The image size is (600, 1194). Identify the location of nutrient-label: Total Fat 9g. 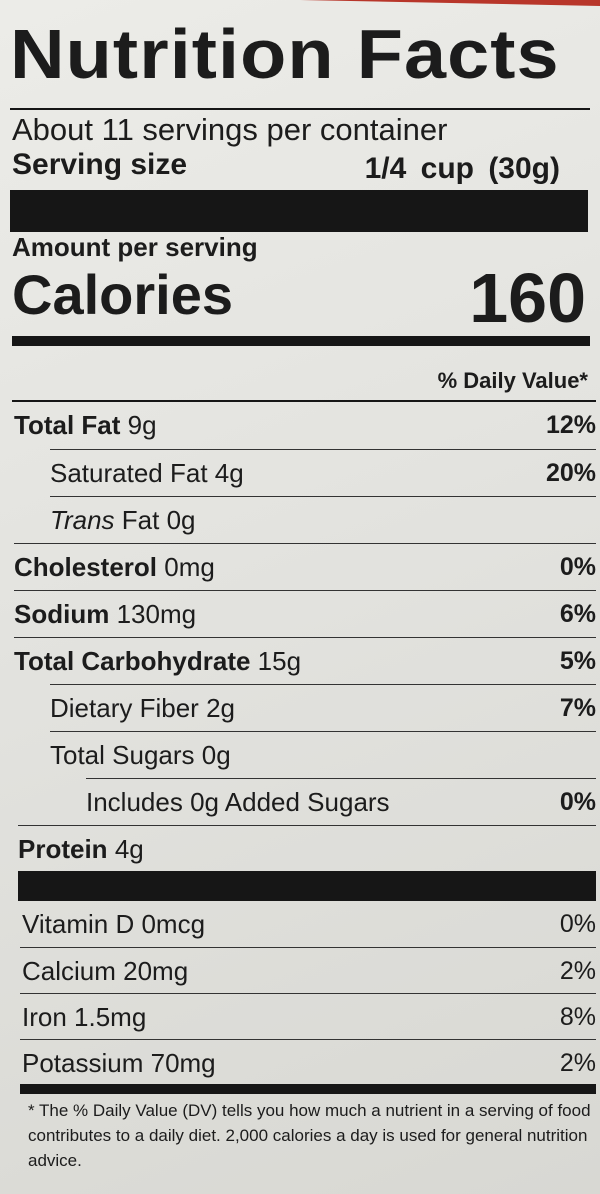
(85, 425).